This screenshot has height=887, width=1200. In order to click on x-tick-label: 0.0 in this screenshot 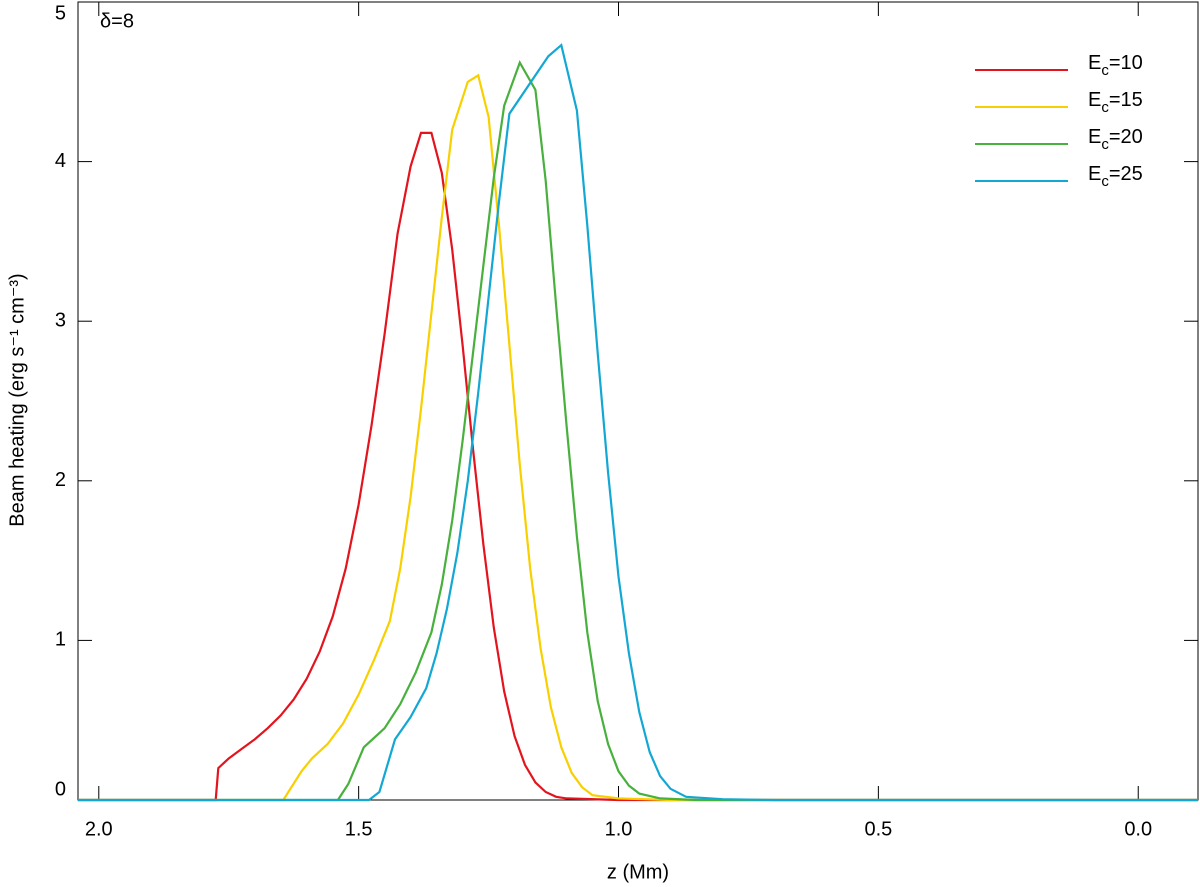, I will do `click(1138, 829)`.